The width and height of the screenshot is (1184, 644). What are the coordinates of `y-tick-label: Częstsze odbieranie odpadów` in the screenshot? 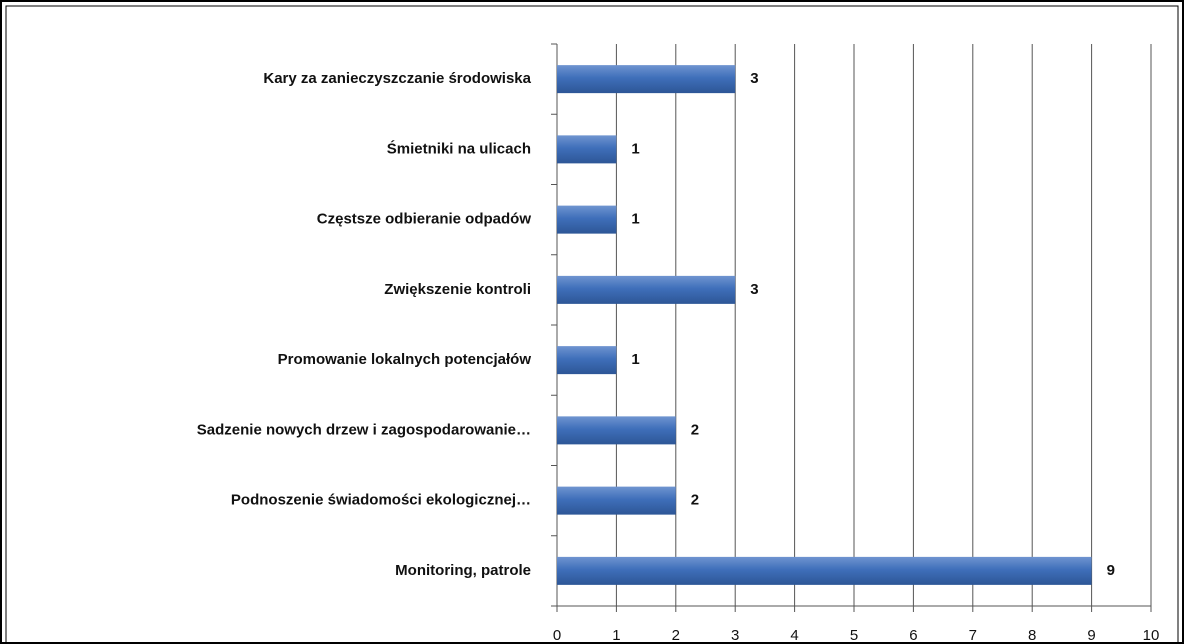 It's located at (424, 219).